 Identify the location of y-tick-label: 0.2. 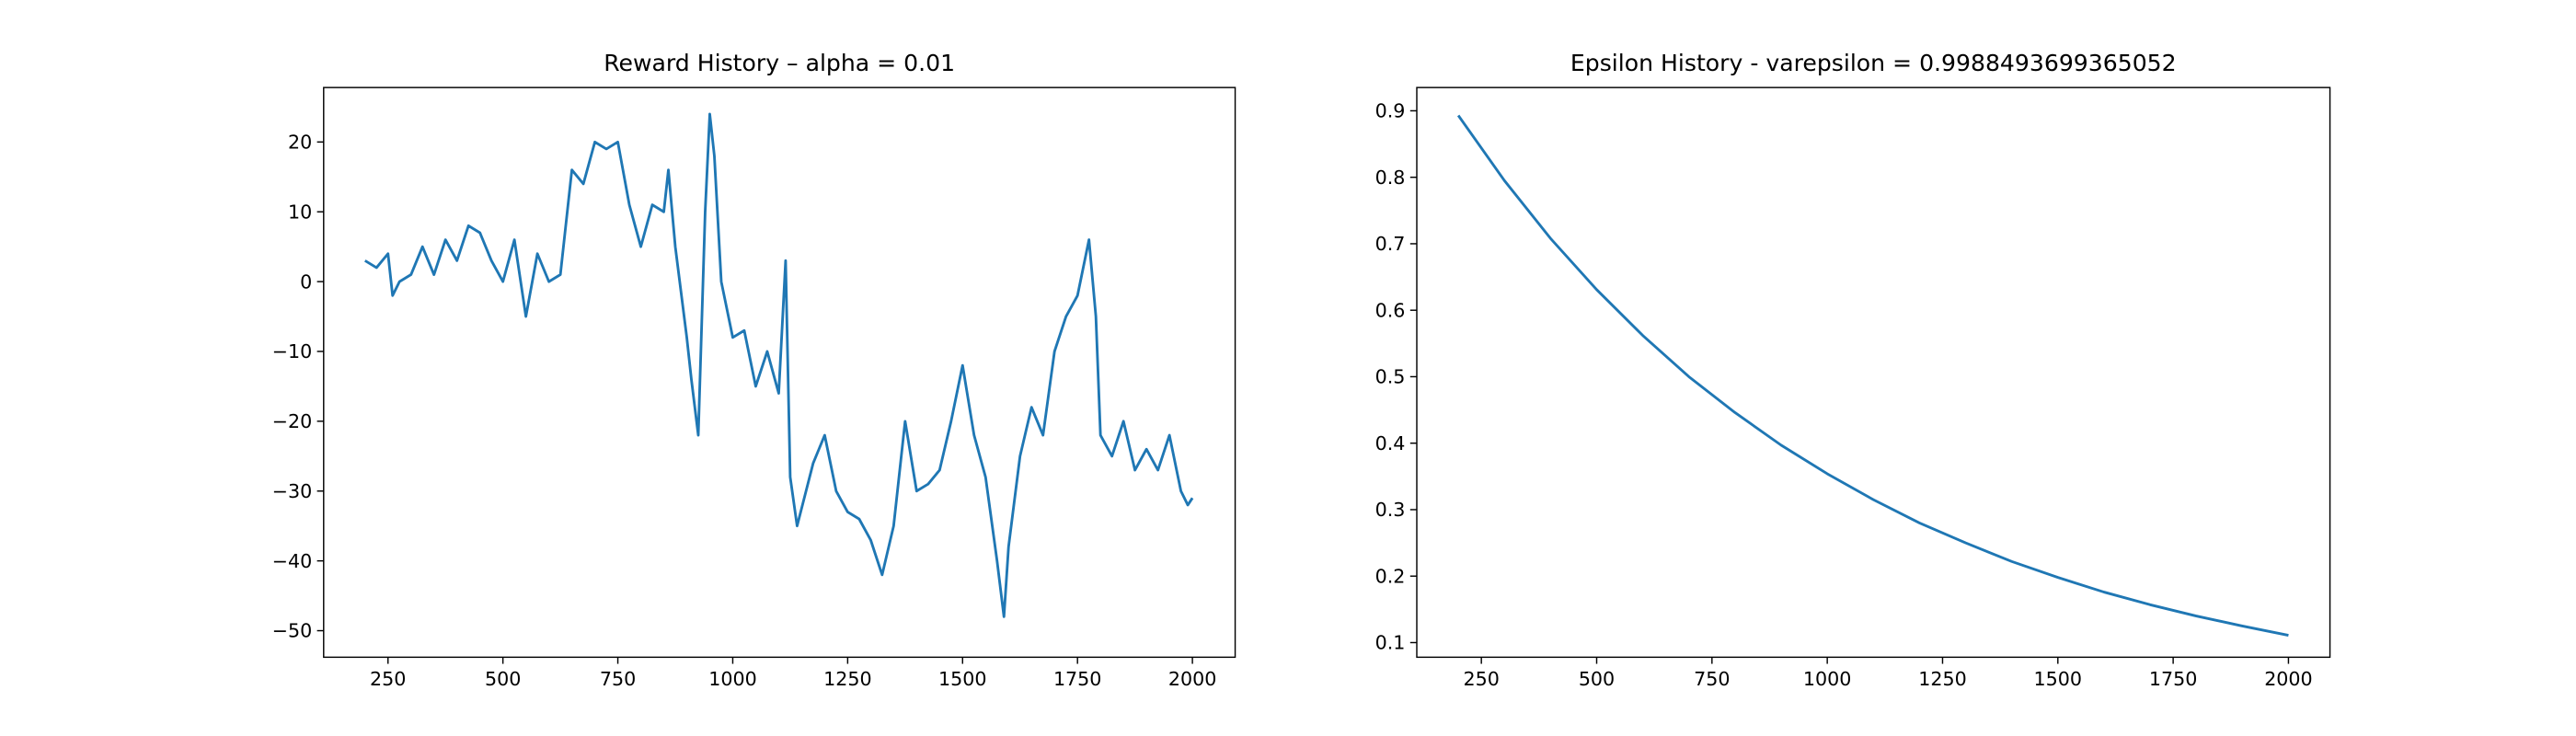
(1390, 576).